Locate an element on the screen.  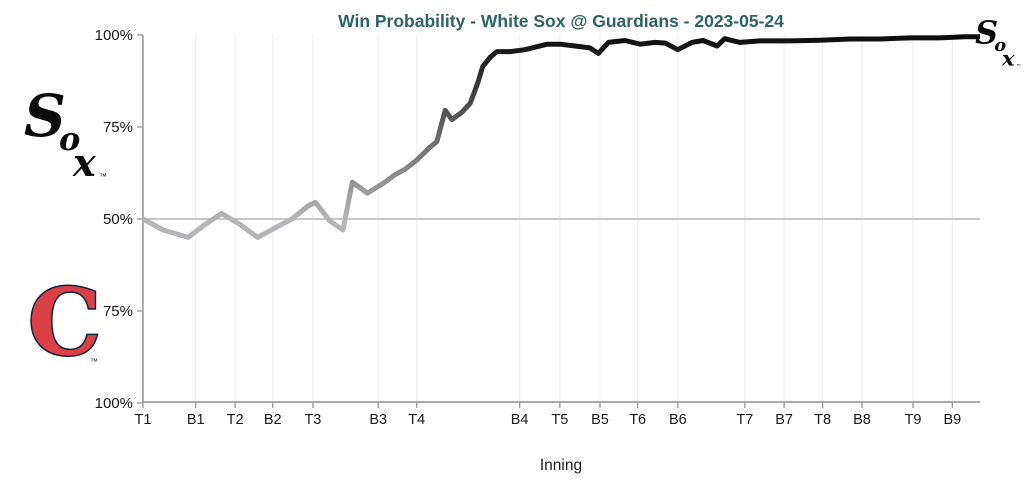
white-sox-logo: S o x ™ is located at coordinates (65, 133).